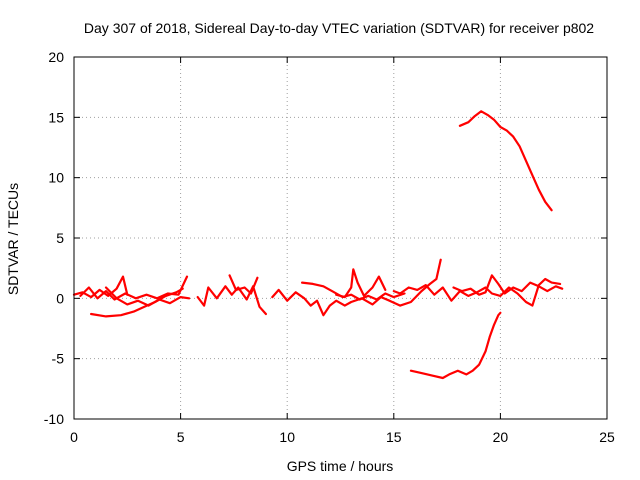 This screenshot has width=640, height=480. Describe the element at coordinates (607, 437) in the screenshot. I see `x-tick-label: 25` at that location.